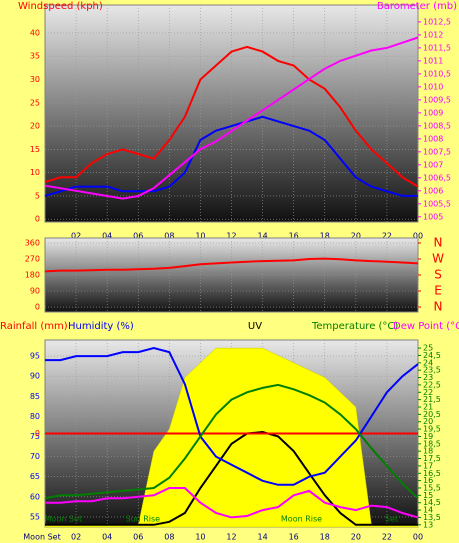 The height and width of the screenshot is (543, 459). What do you see at coordinates (426, 326) in the screenshot?
I see `legend-label: Dew Point (°C` at bounding box center [426, 326].